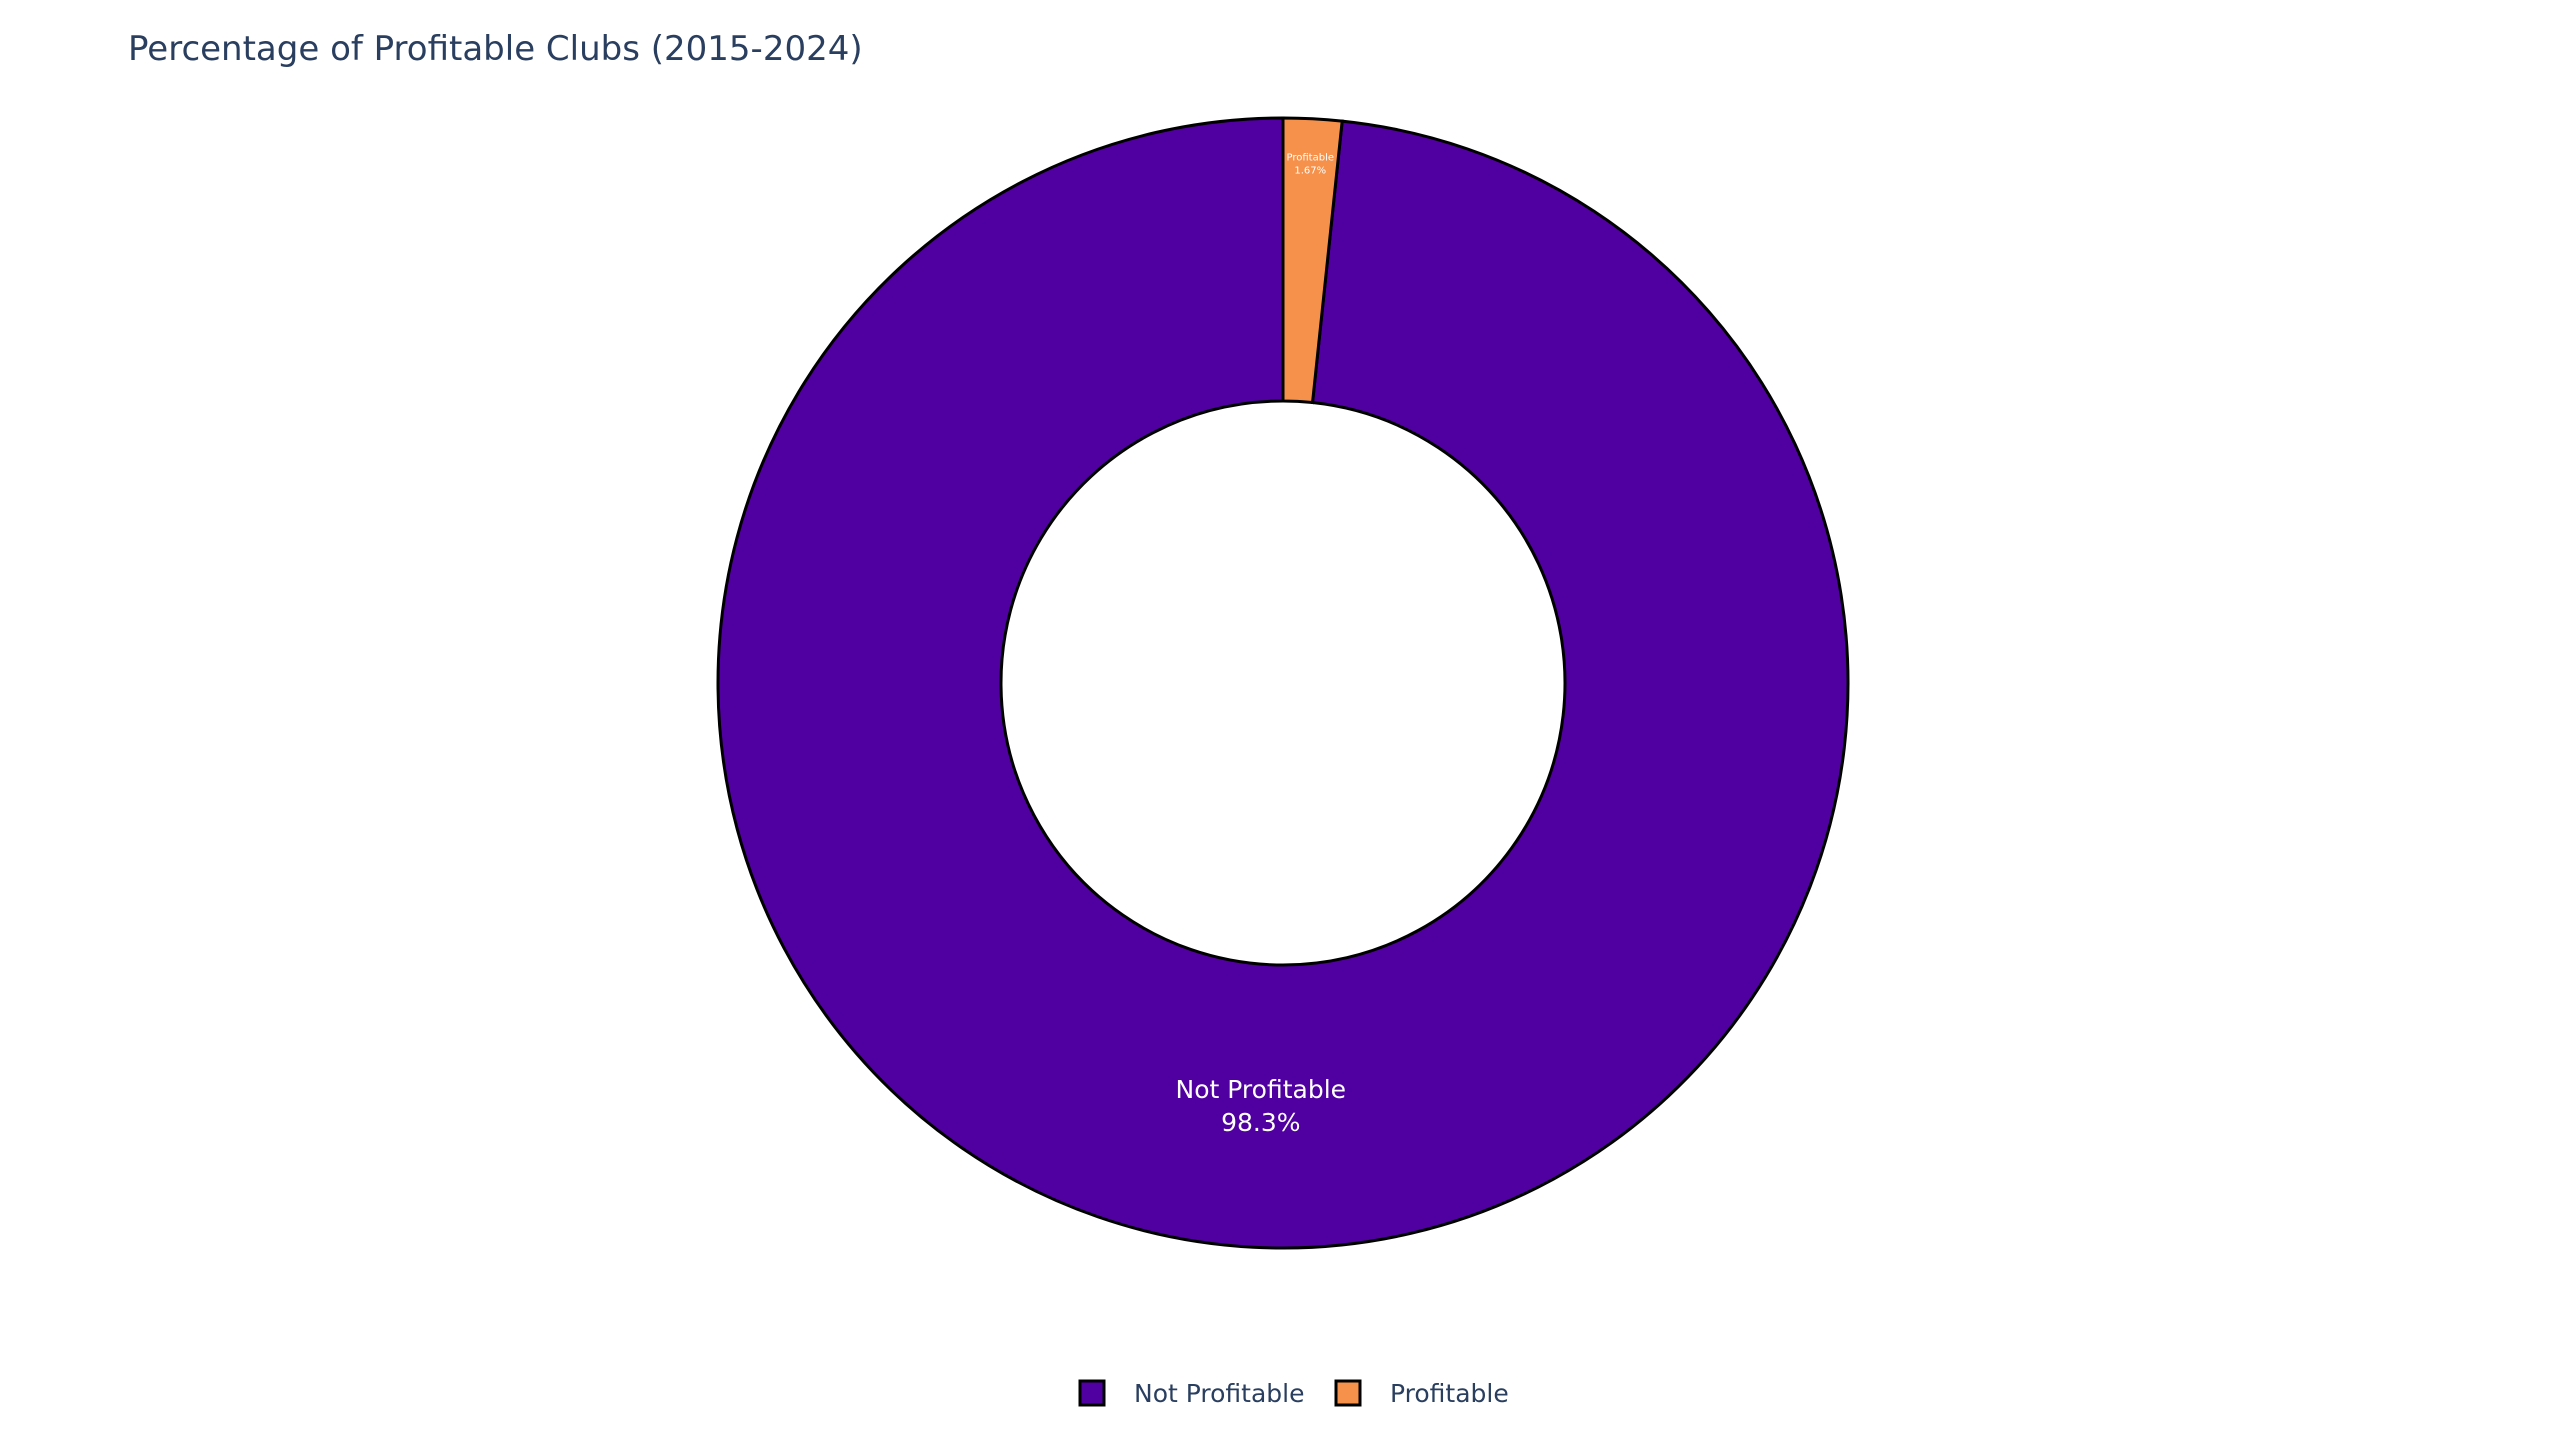  I want to click on legend: Not Profitable Profitable, so click(1293, 1393).